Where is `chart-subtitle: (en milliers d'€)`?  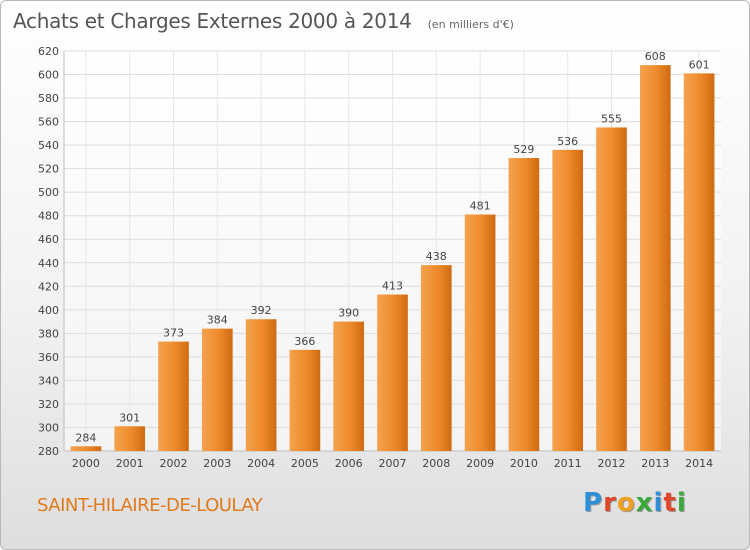
chart-subtitle: (en milliers d'€) is located at coordinates (470, 24).